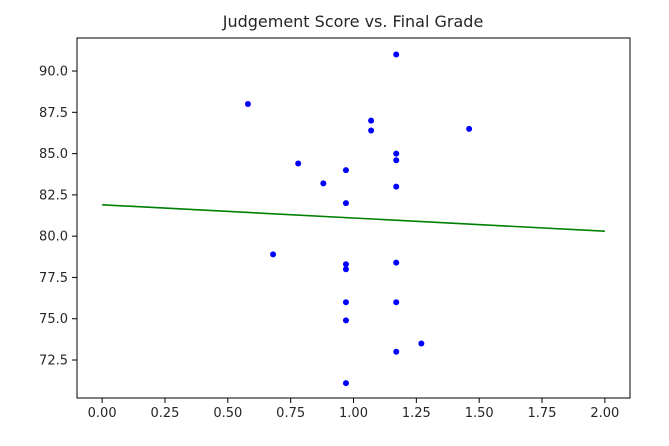 Image resolution: width=669 pixels, height=446 pixels. I want to click on x-tick-label: 0.50, so click(227, 413).